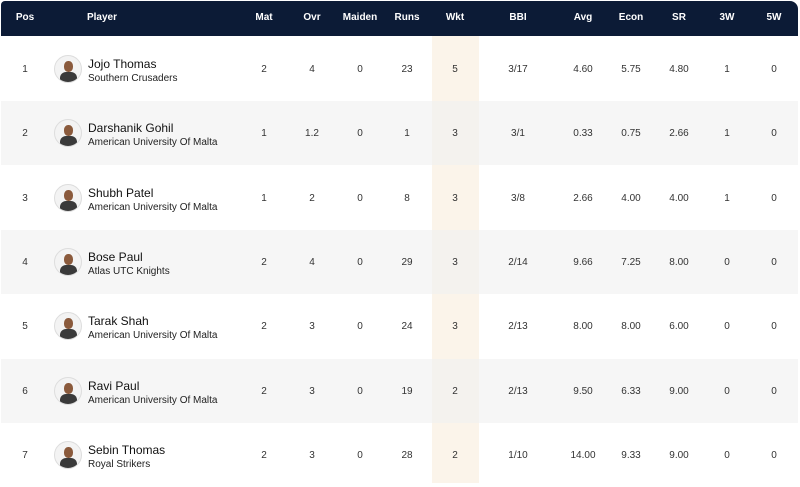  Describe the element at coordinates (25, 69) in the screenshot. I see `cell-pos: 1` at that location.